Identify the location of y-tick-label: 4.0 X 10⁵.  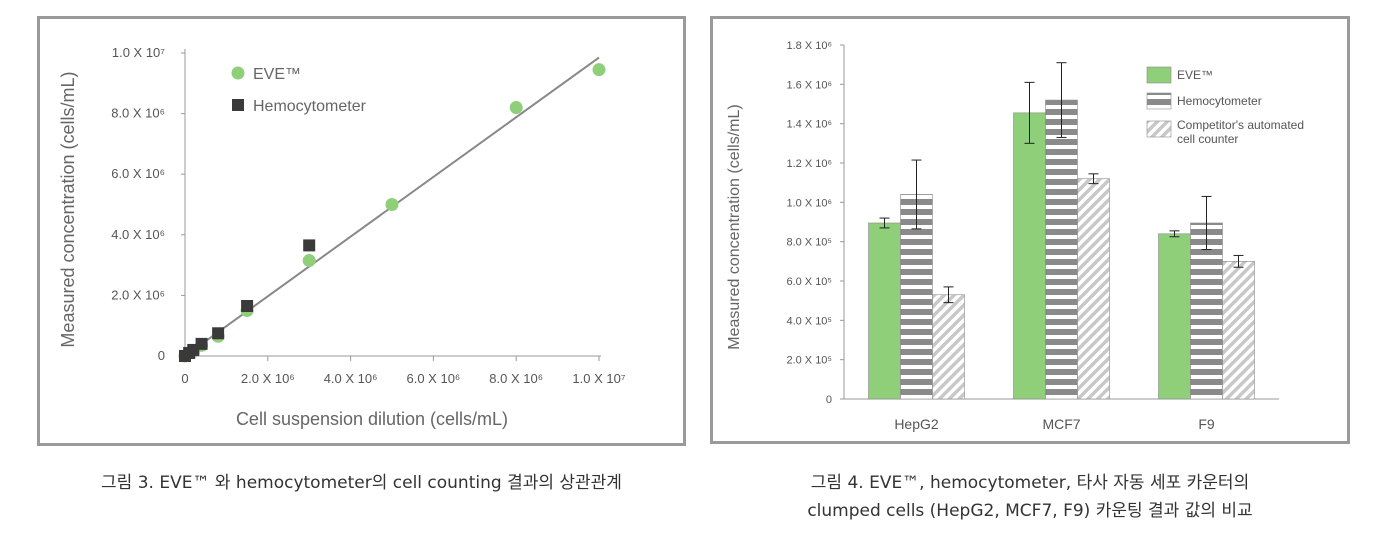
(809, 321).